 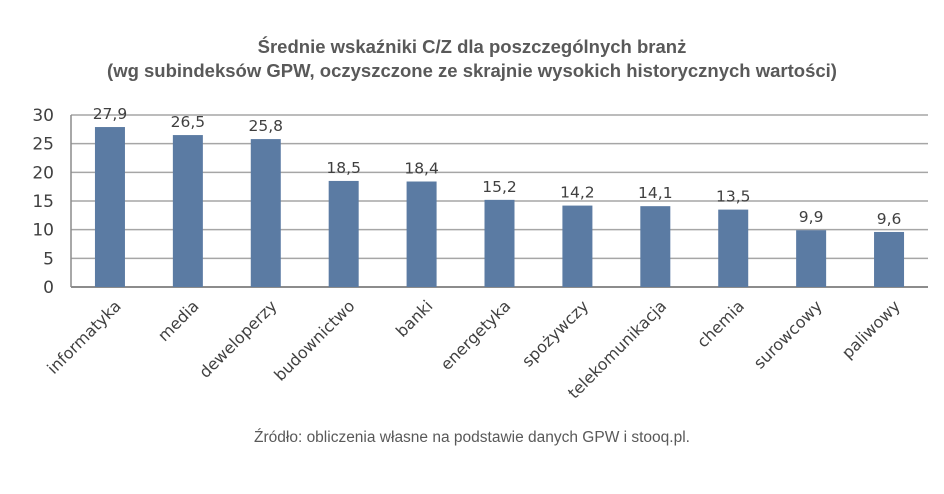 I want to click on bar-value-label: 13,5, so click(x=733, y=197).